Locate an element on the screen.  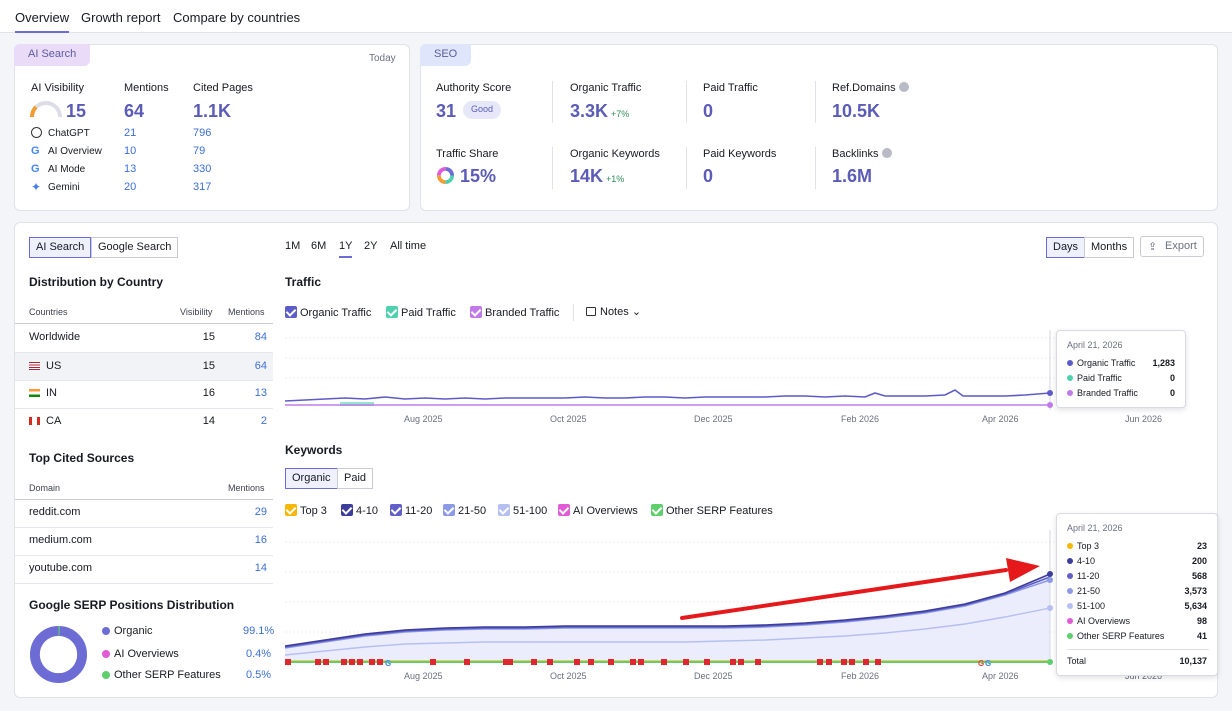
keywords-x-label: Aug 2025 is located at coordinates (423, 676).